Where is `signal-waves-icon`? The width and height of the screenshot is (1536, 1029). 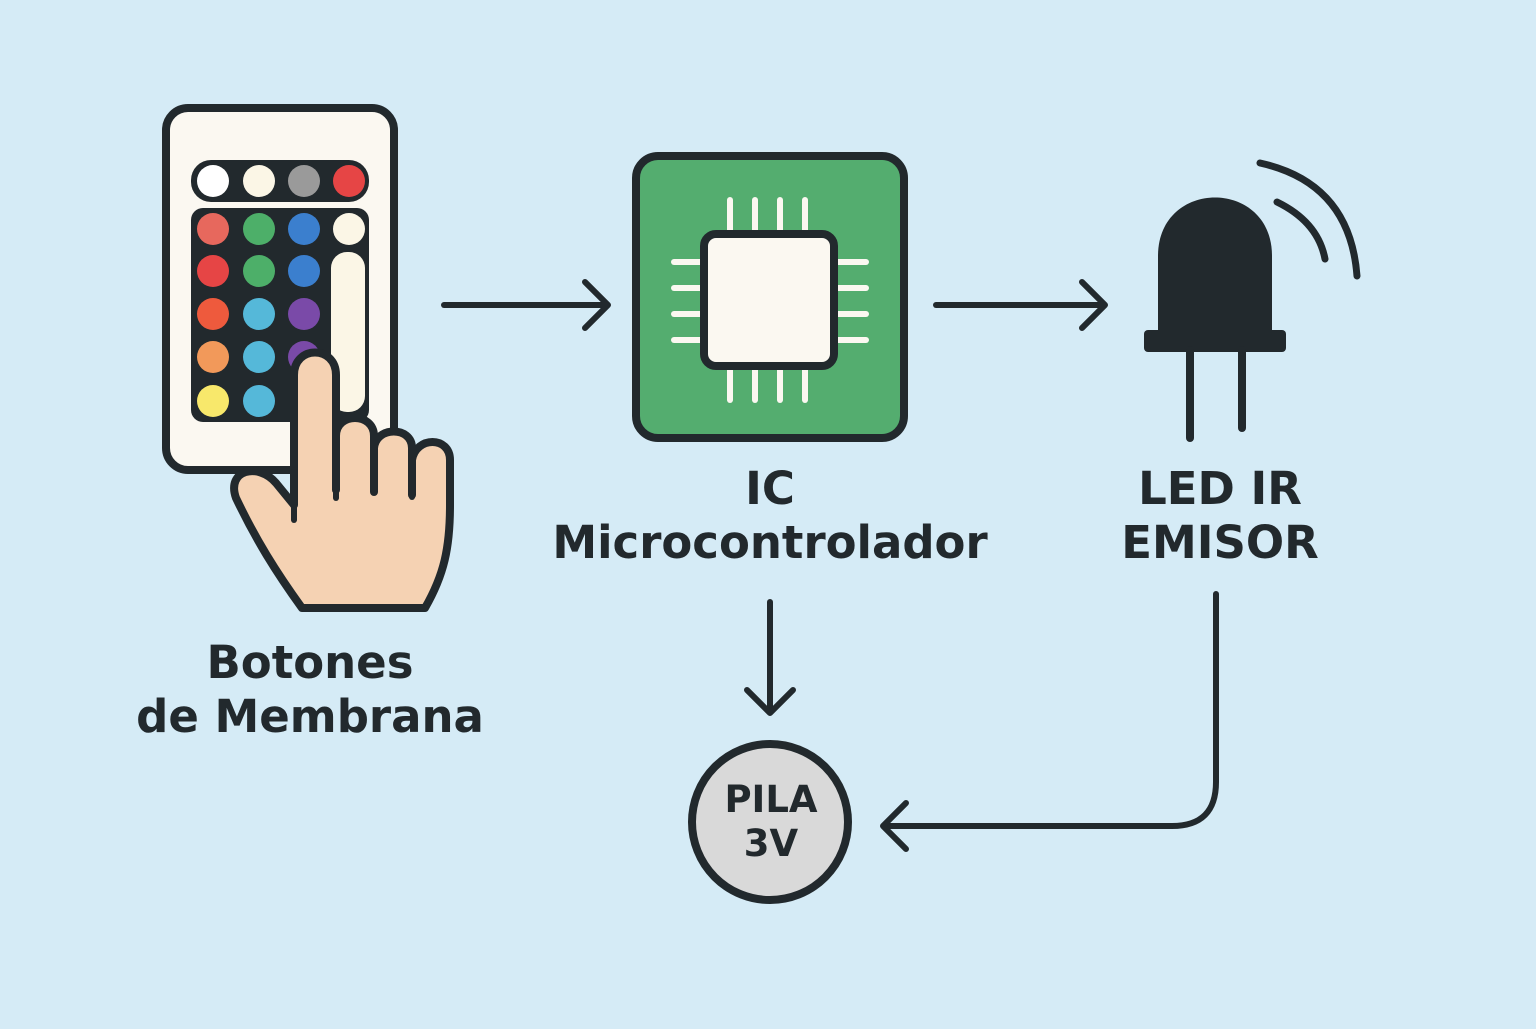 signal-waves-icon is located at coordinates (1308, 219).